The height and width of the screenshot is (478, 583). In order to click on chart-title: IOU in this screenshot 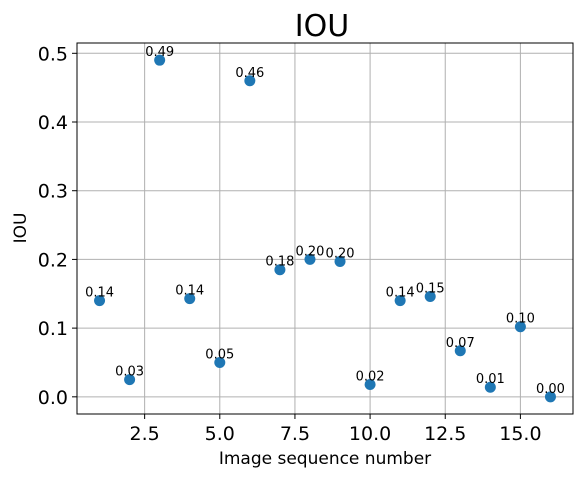, I will do `click(322, 26)`.